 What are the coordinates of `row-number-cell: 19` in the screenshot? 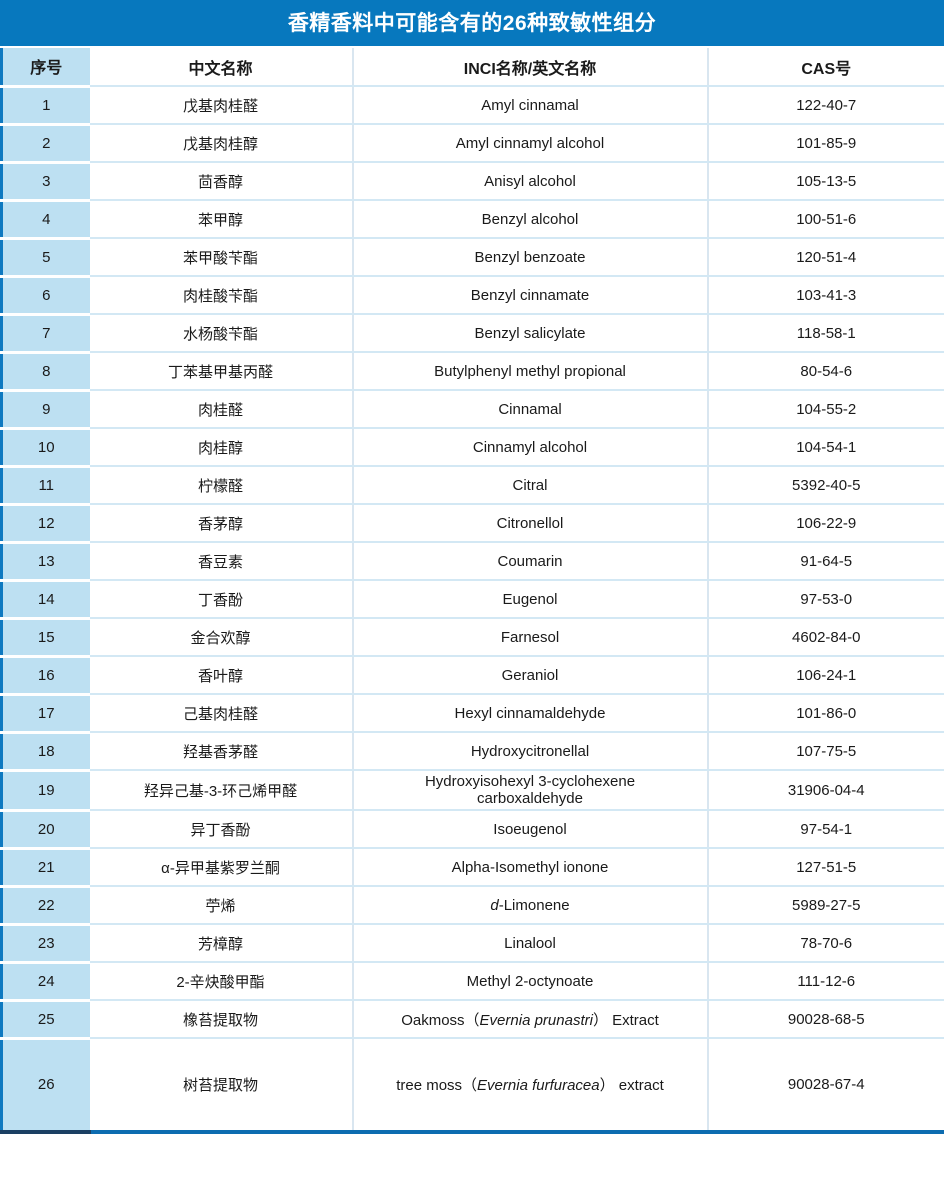 It's located at (45, 791).